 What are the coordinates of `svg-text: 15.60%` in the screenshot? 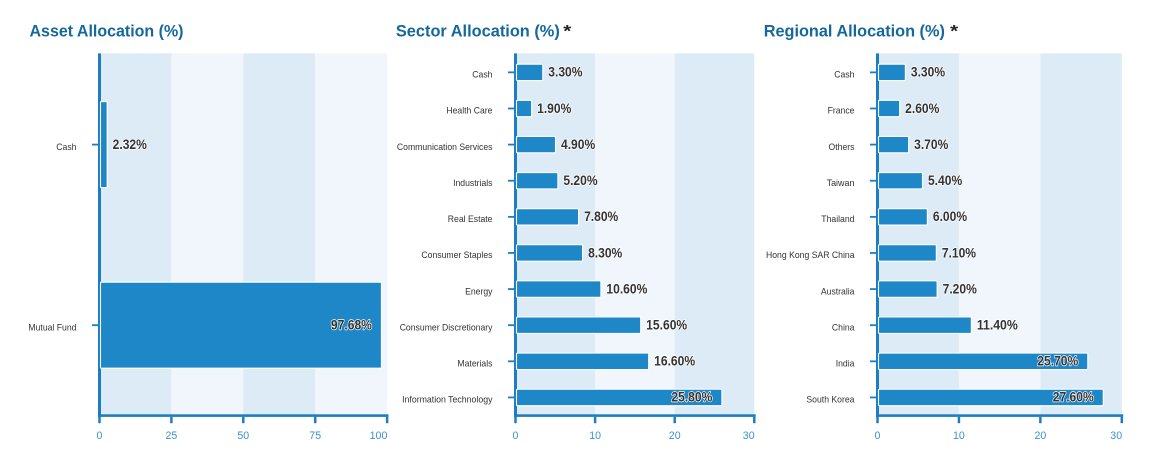 It's located at (666, 325).